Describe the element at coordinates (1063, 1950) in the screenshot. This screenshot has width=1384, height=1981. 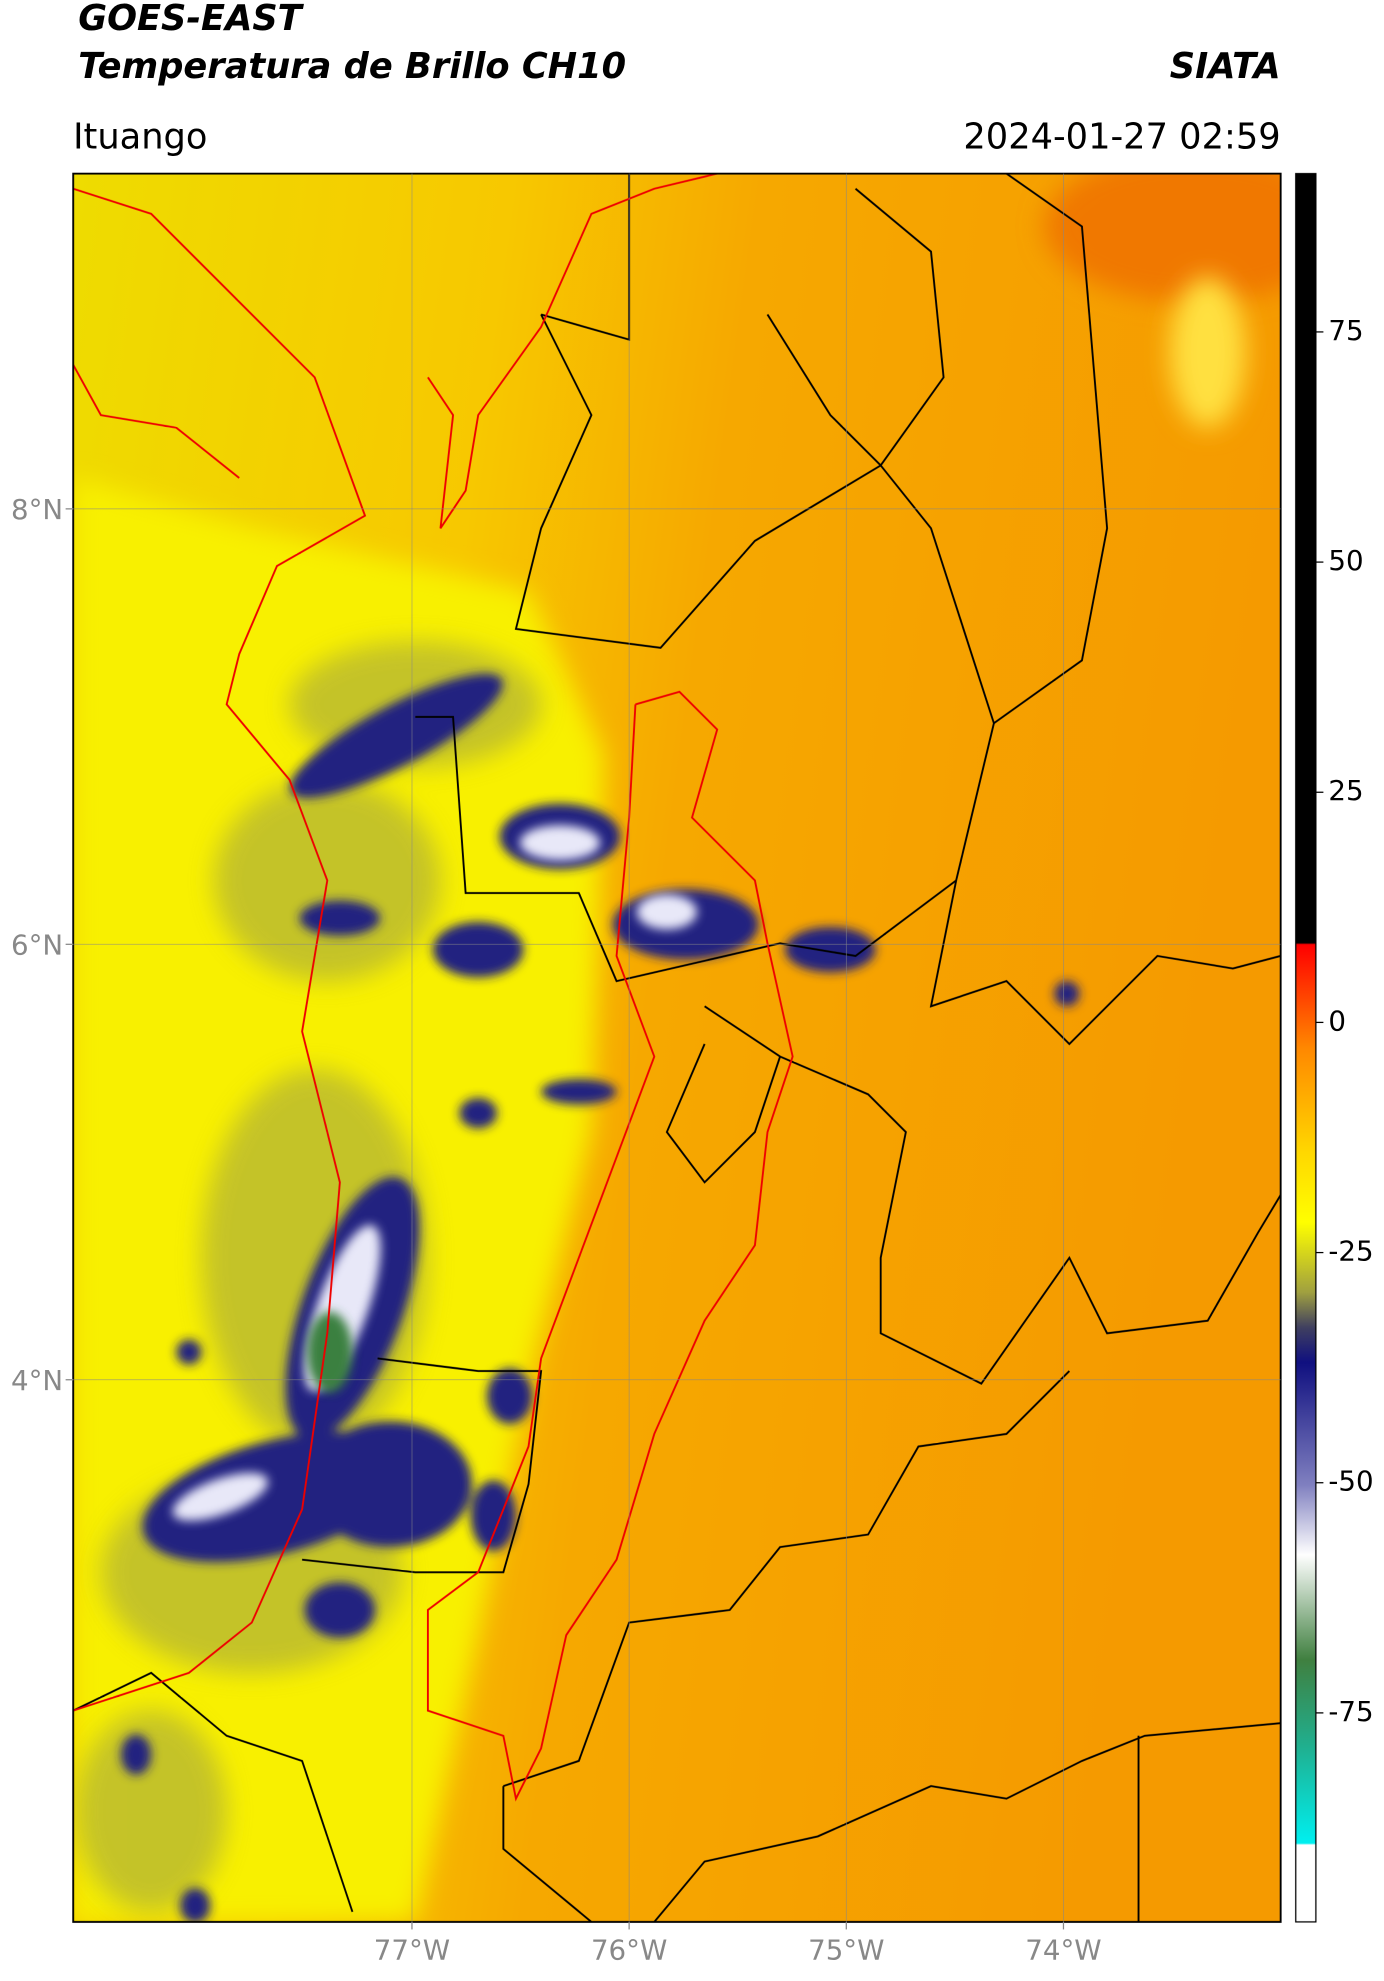
I see `x-tick-label: 74°W` at that location.